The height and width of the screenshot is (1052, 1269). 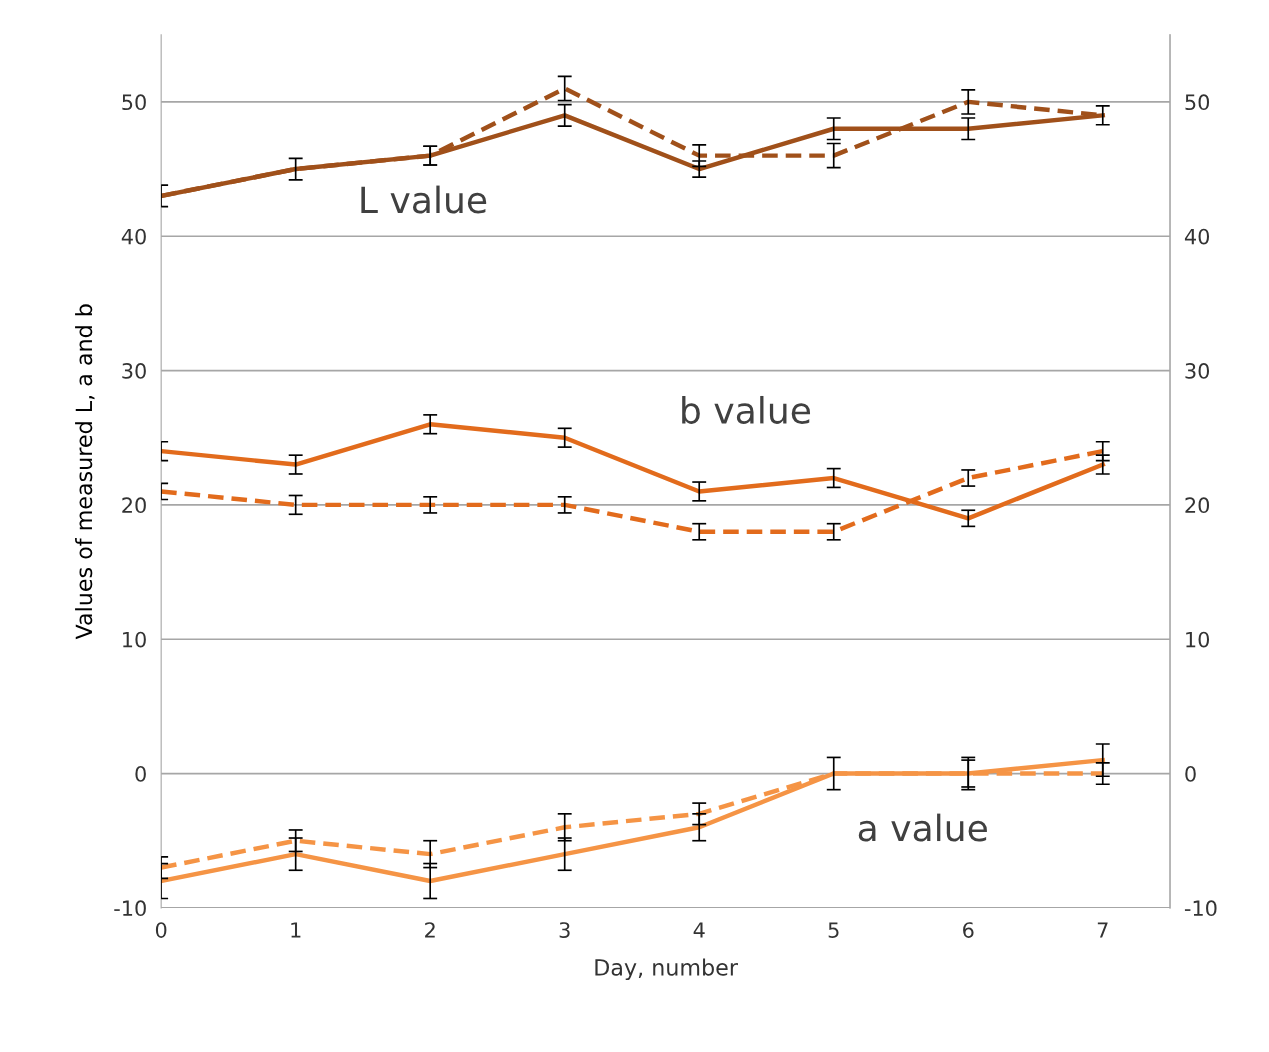 What do you see at coordinates (1197, 505) in the screenshot?
I see `y2-tick-label: 20` at bounding box center [1197, 505].